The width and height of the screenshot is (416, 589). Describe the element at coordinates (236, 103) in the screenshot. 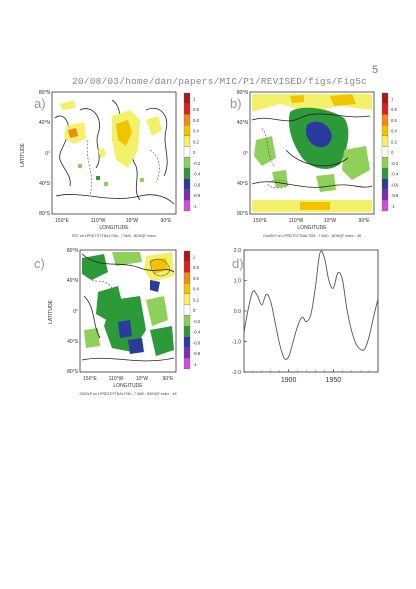

I see `panel-label-b: b)` at that location.